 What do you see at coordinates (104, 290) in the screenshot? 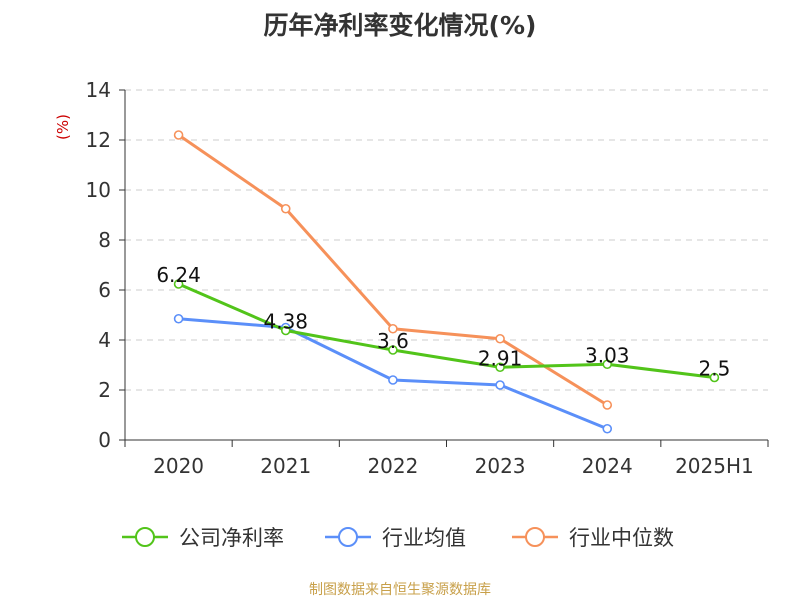
I see `y-tick-label: 6` at bounding box center [104, 290].